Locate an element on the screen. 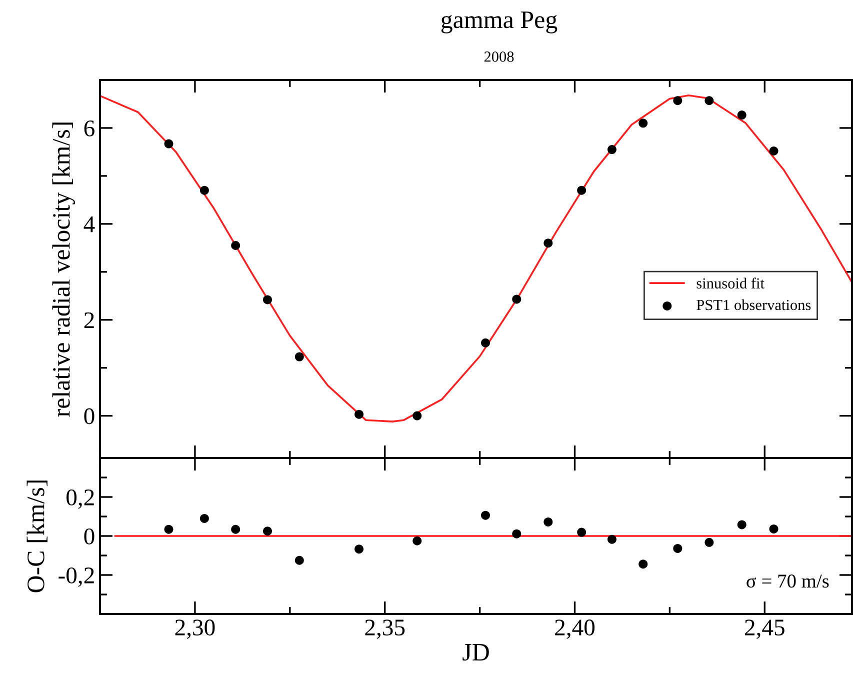 This screenshot has width=853, height=679. x-tick-label: 2,35 is located at coordinates (385, 629).